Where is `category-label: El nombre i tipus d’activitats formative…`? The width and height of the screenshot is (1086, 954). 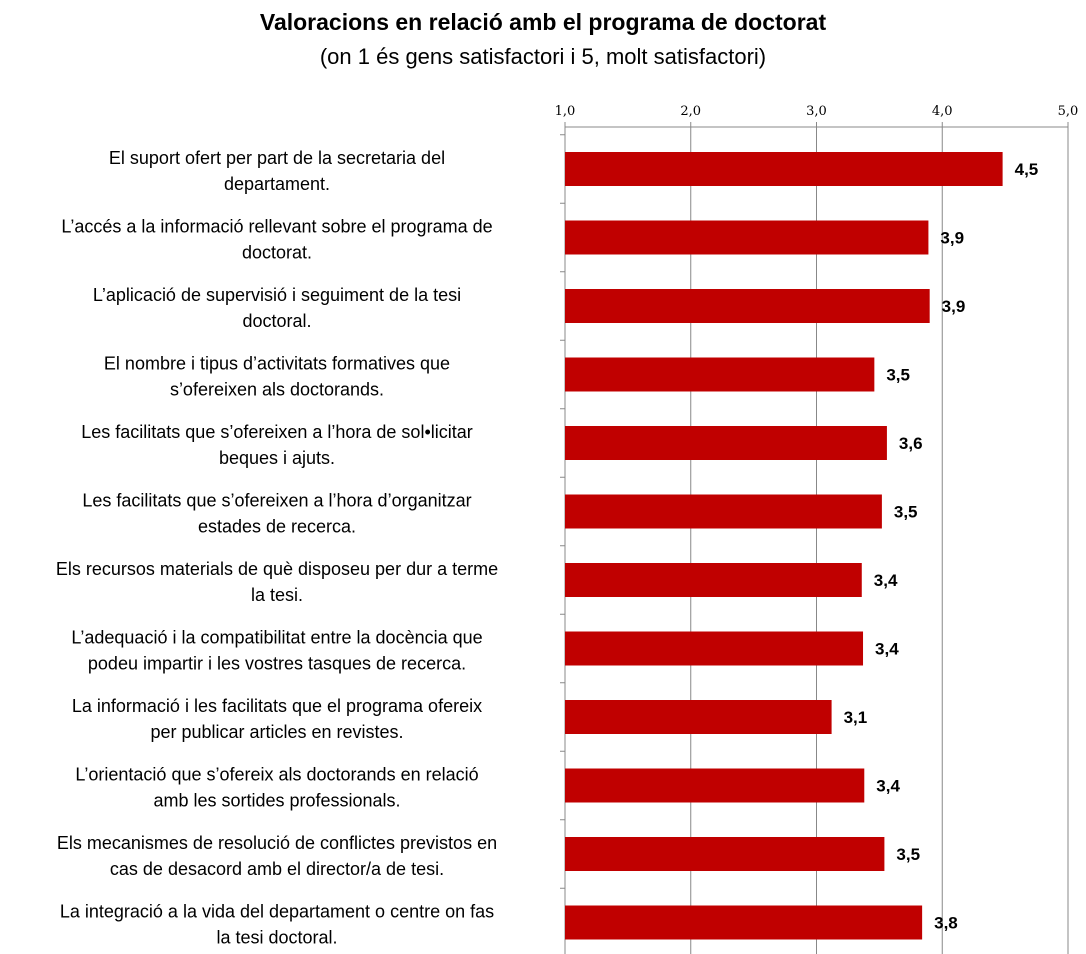
category-label: El nombre i tipus d’activitats formative… is located at coordinates (277, 377).